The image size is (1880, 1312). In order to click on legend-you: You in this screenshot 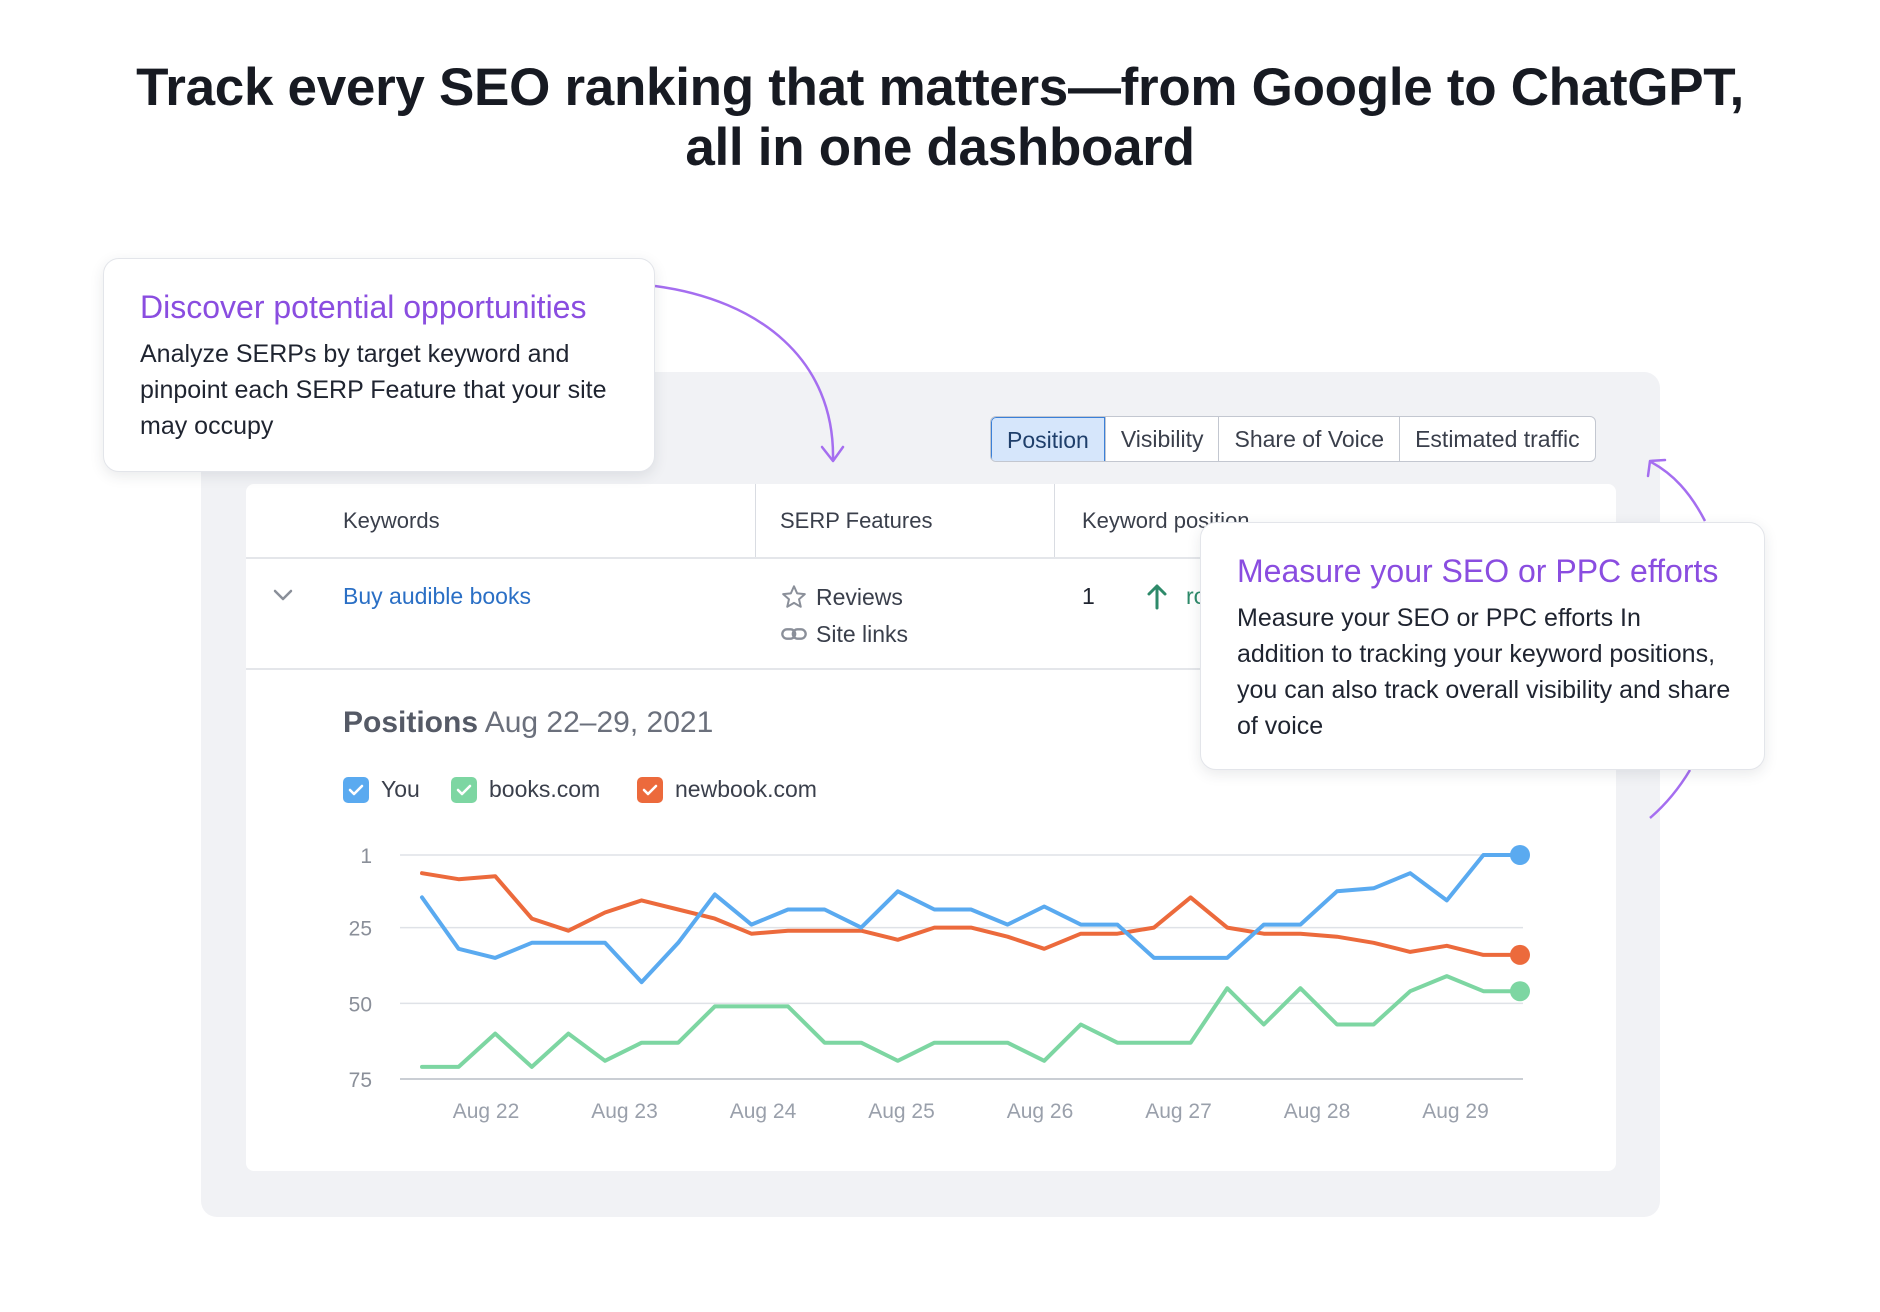, I will do `click(381, 789)`.